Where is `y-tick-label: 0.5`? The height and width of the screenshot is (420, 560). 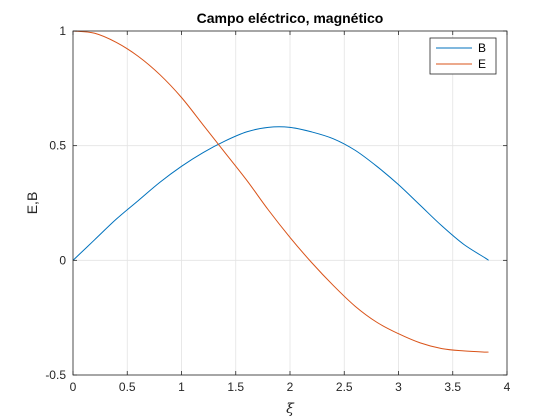
y-tick-label: 0.5 is located at coordinates (57, 146).